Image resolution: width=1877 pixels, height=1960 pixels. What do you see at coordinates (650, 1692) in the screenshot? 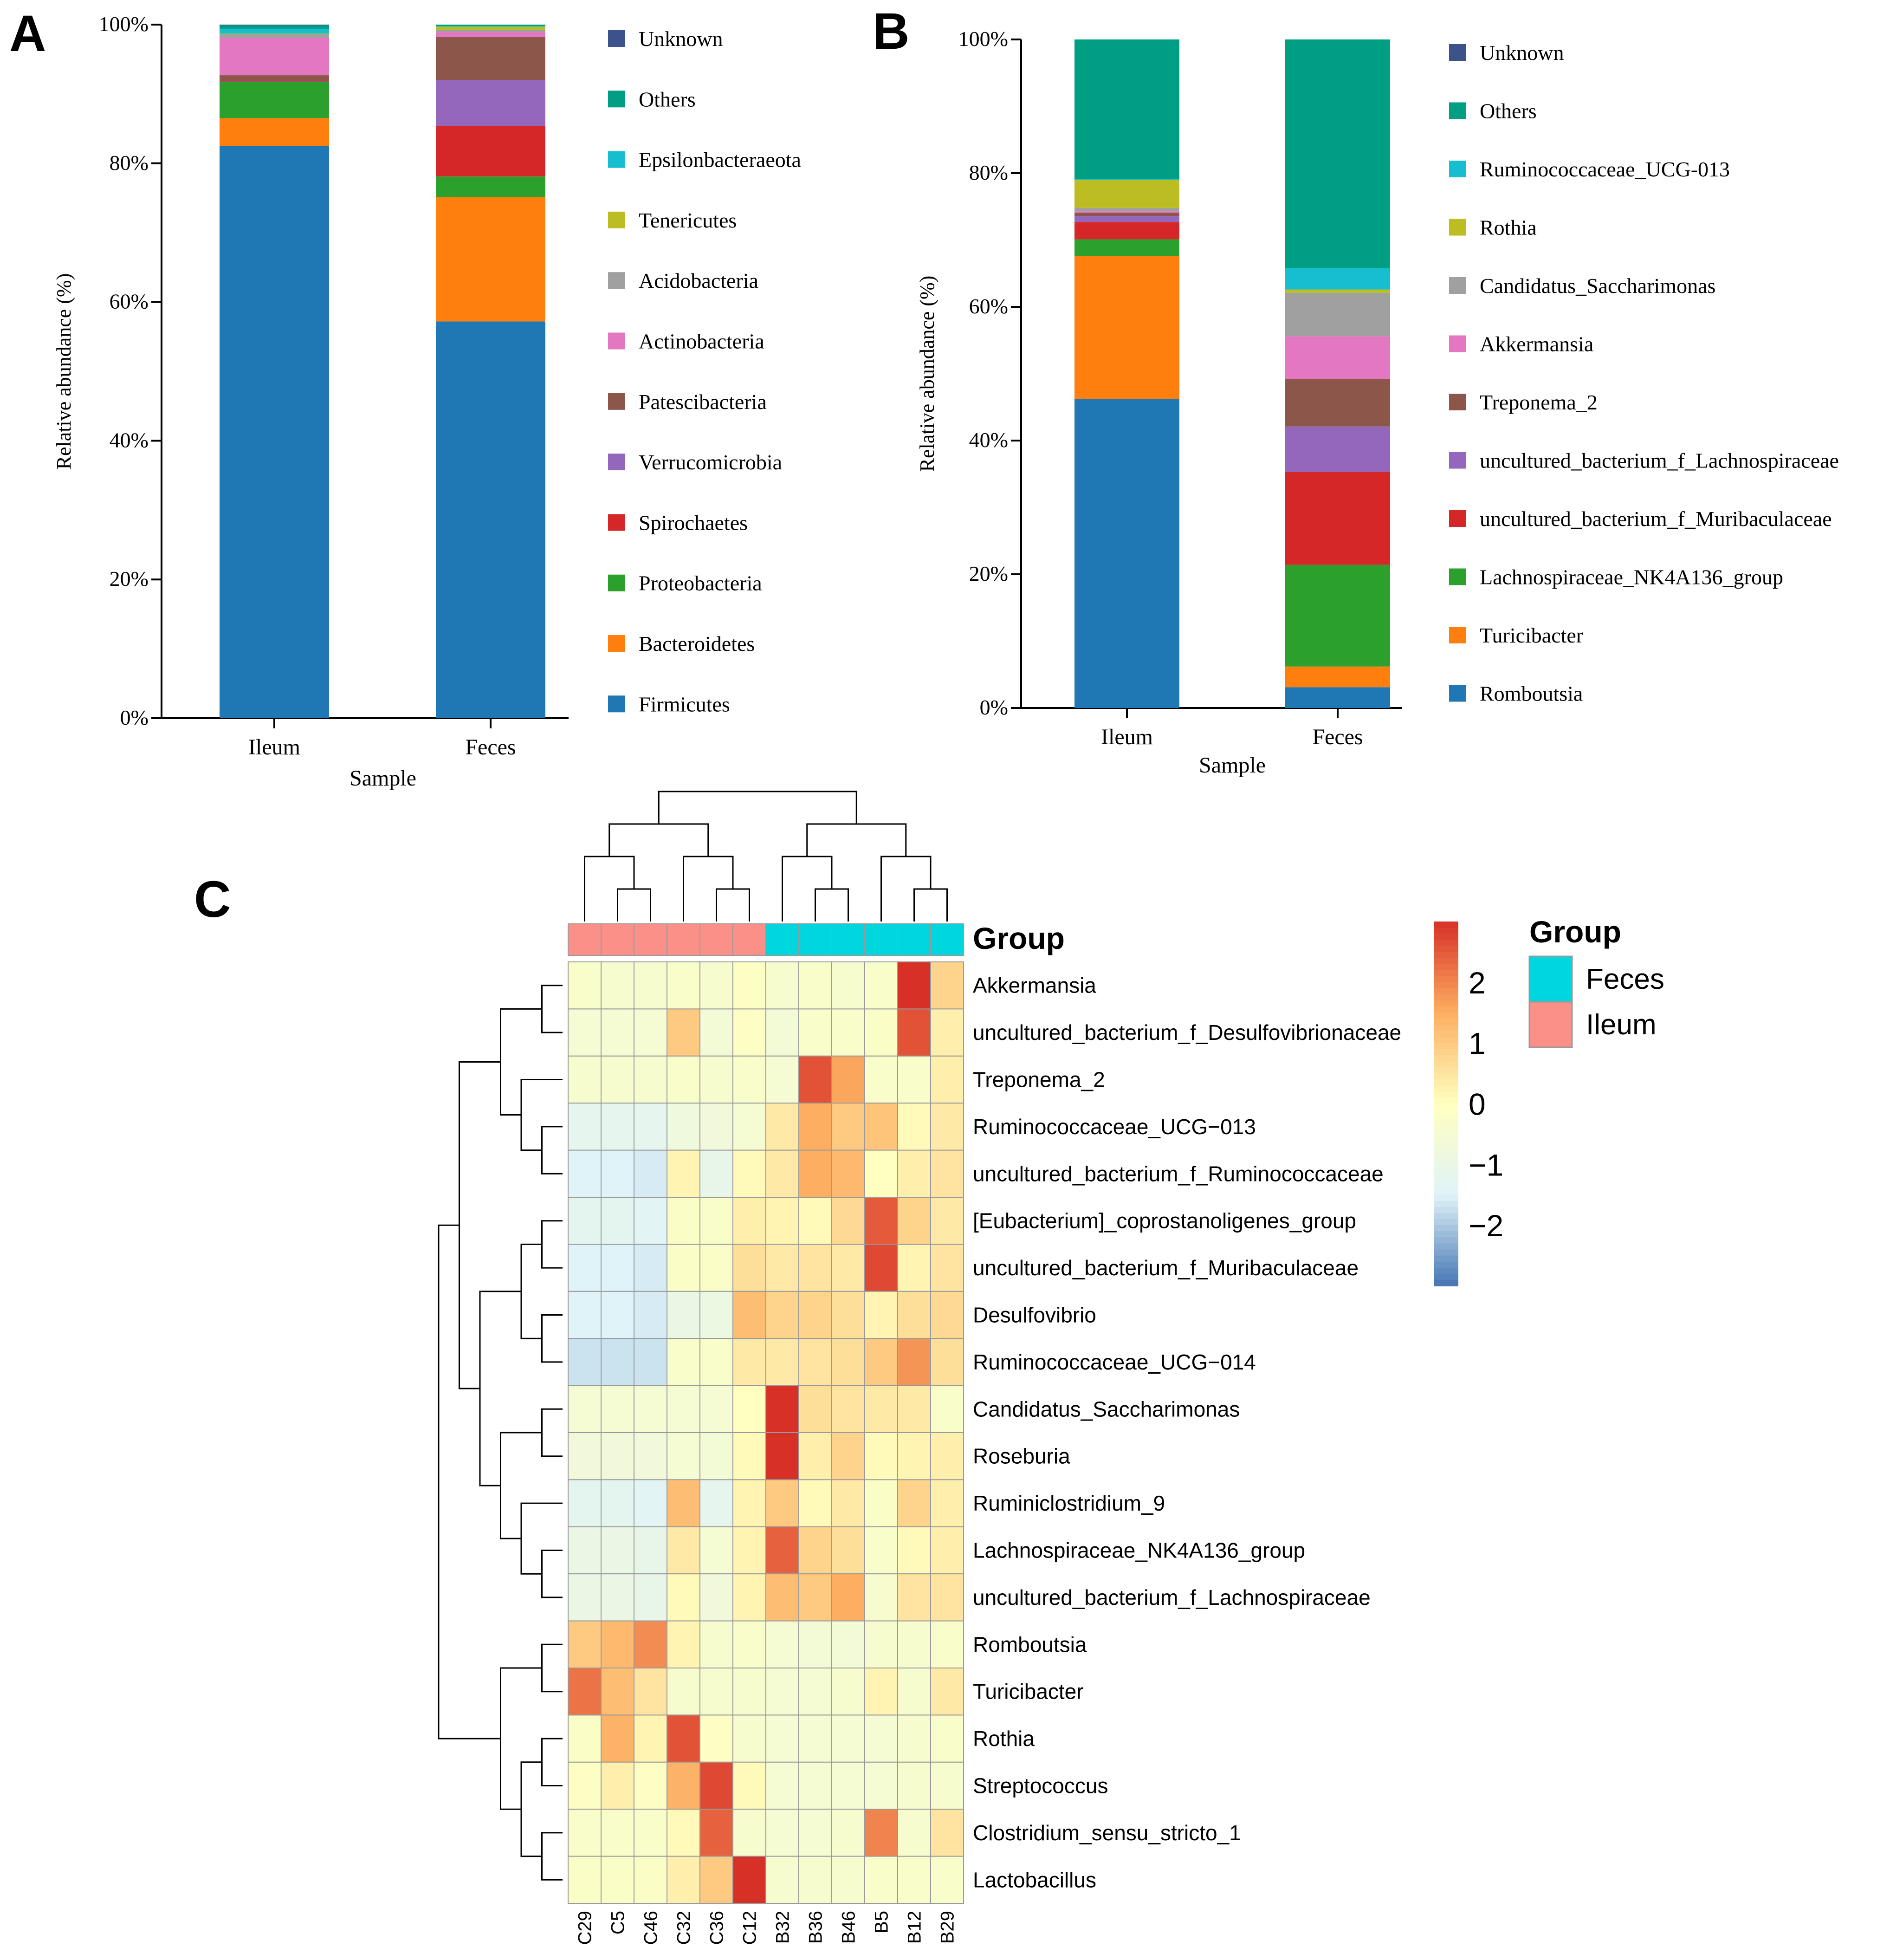
I see `heatmap-cell-turicibacter-c46` at bounding box center [650, 1692].